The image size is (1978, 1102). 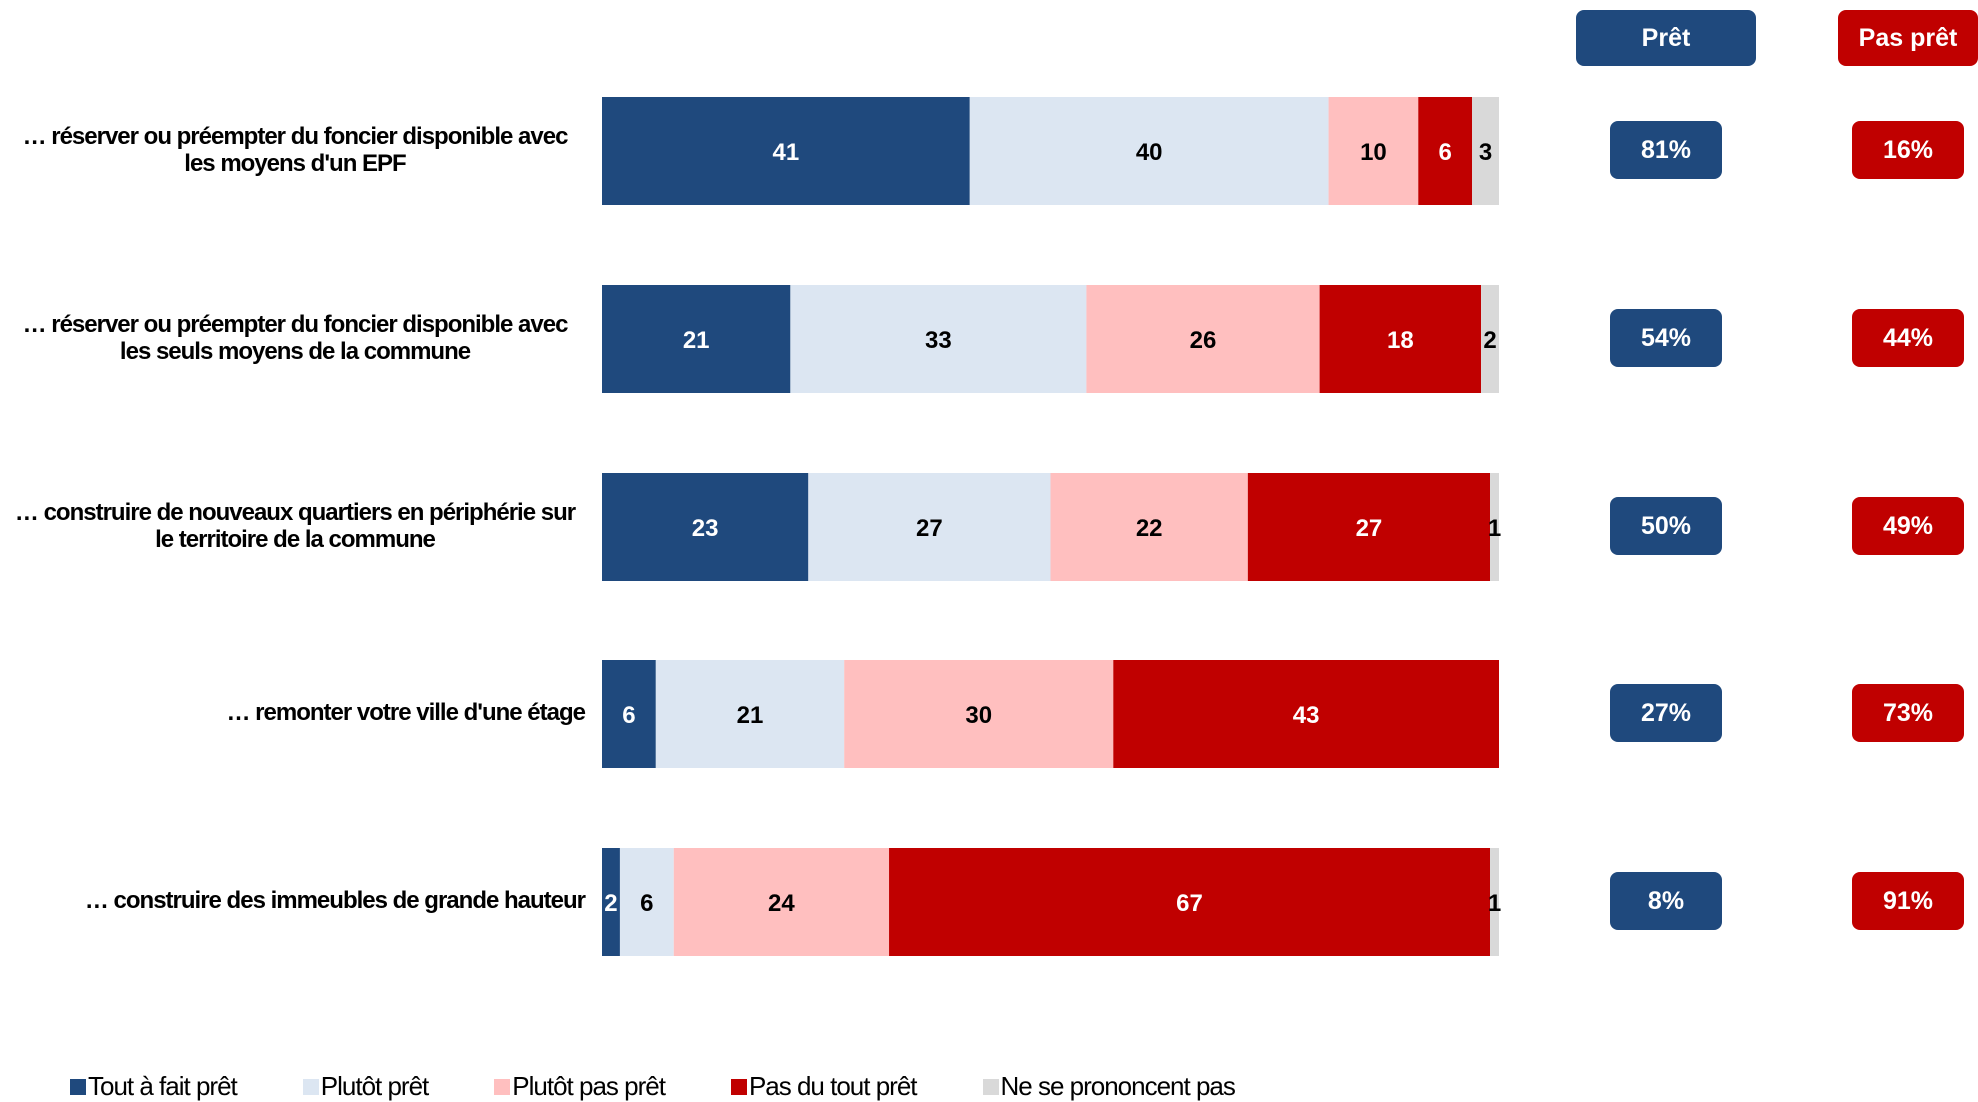 I want to click on pret-percentage-badge: 81%, so click(x=1666, y=150).